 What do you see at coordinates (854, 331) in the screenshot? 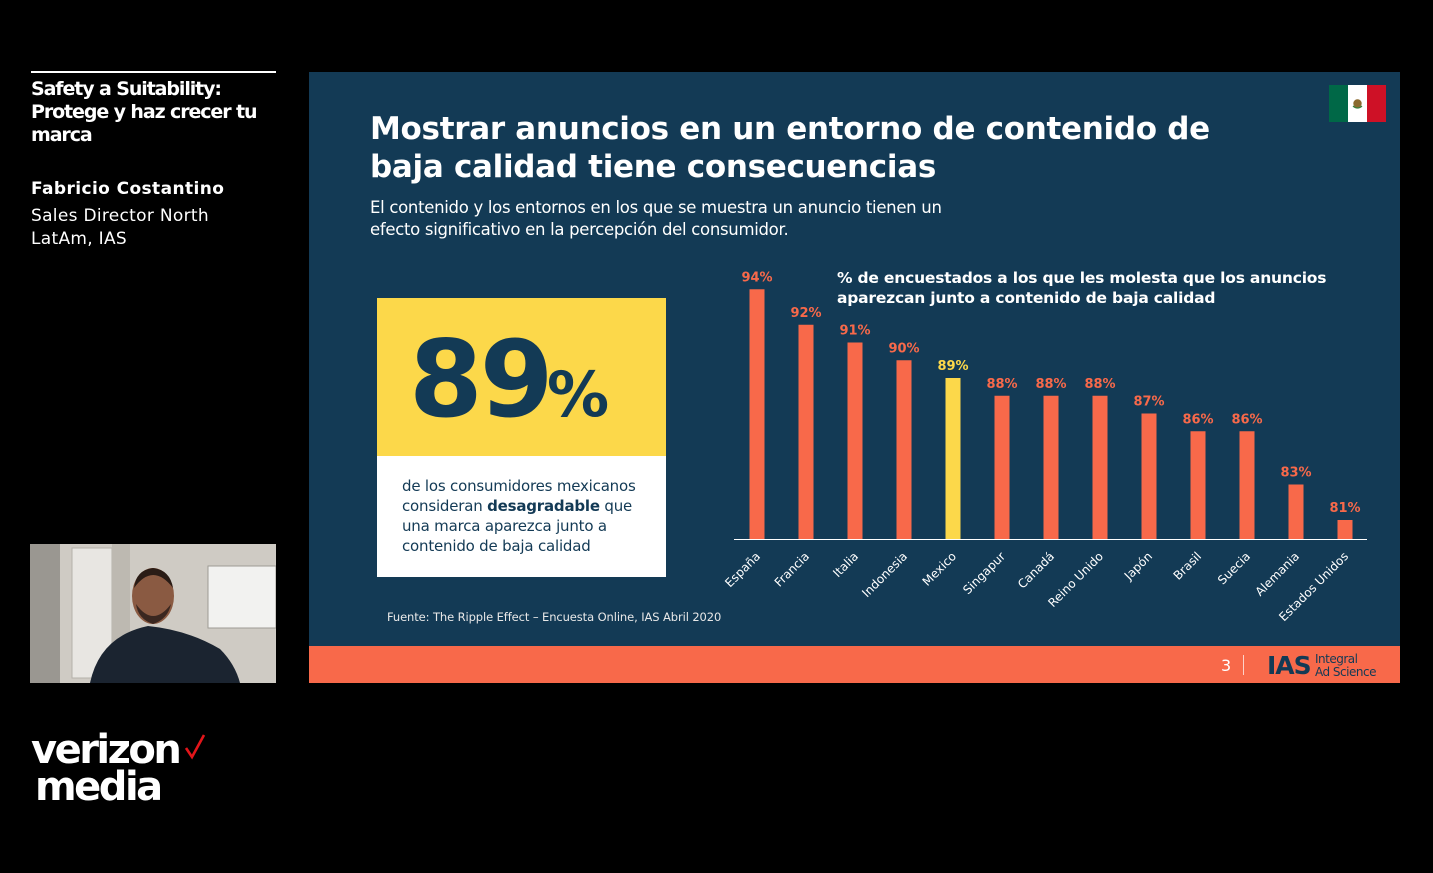
I see `bar-value-label-2: 91%` at bounding box center [854, 331].